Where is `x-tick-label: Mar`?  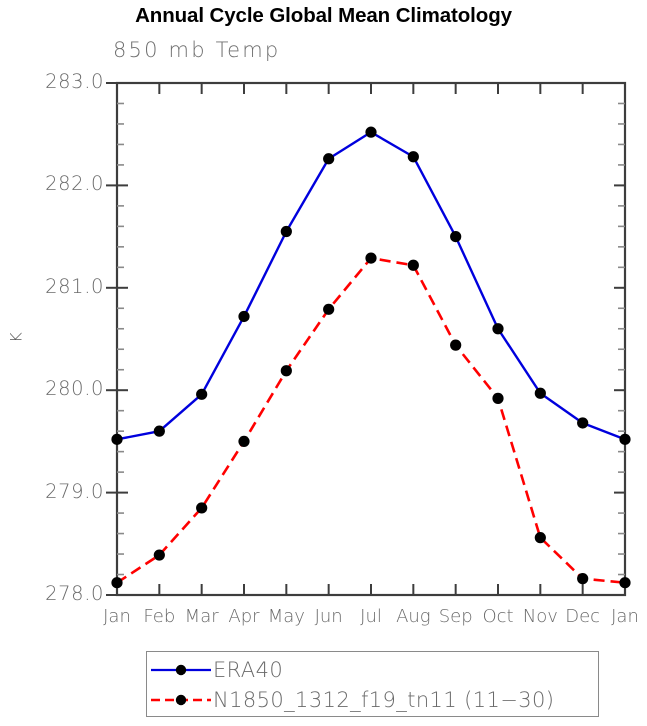
x-tick-label: Mar is located at coordinates (201, 616).